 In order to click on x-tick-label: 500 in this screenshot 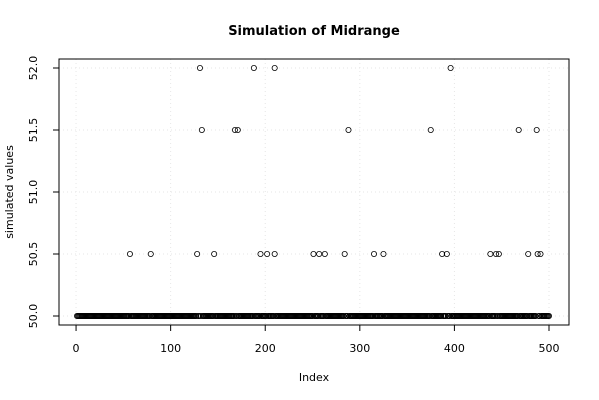, I will do `click(549, 348)`.